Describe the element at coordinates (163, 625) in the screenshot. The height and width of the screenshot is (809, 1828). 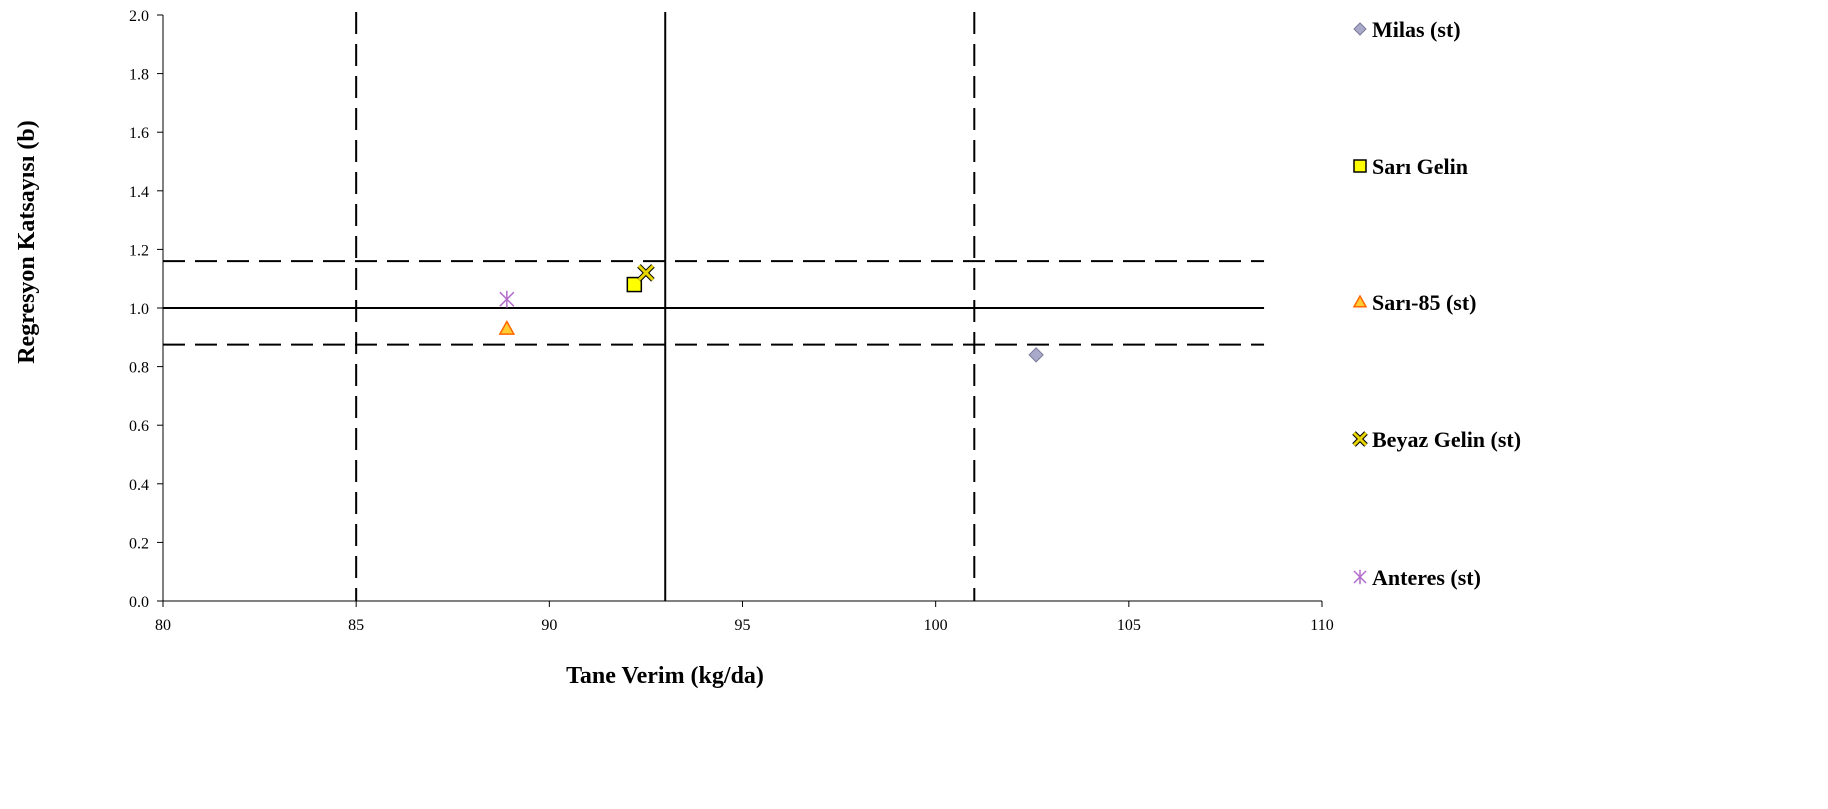
I see `x-tick-label: 80` at that location.